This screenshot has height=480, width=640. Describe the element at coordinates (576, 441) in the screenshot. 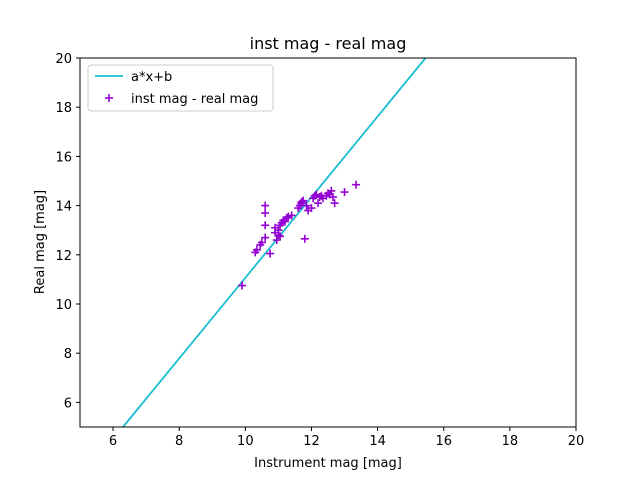

I see `x-tick-label: 20` at that location.